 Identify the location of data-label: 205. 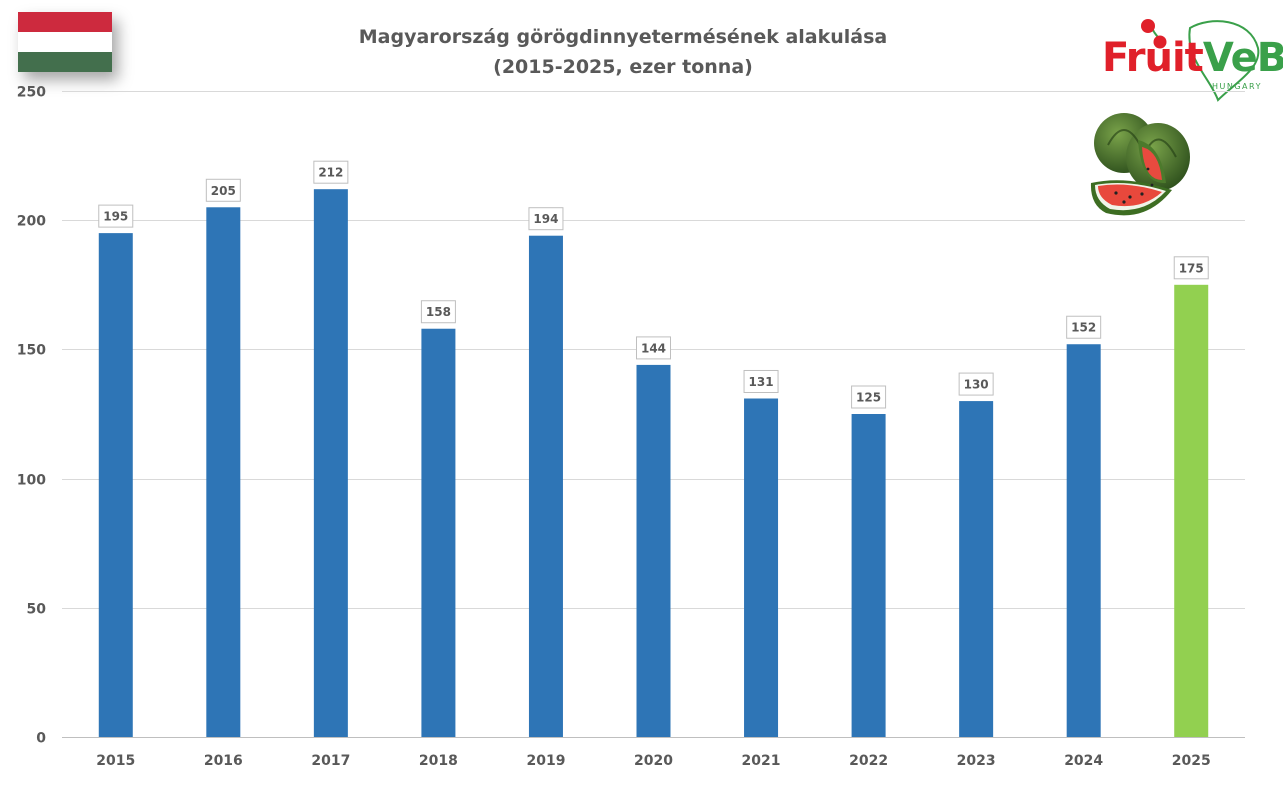
(223, 191).